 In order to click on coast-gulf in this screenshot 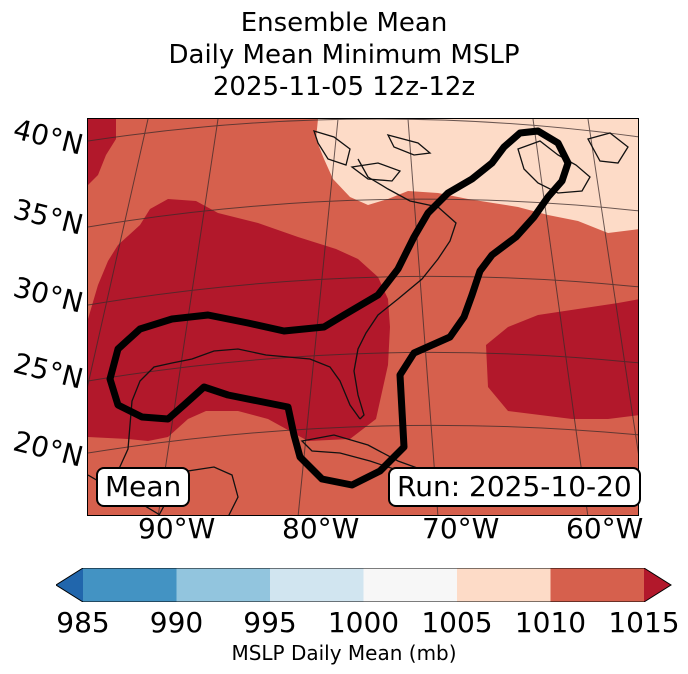, I will do `click(231, 426)`.